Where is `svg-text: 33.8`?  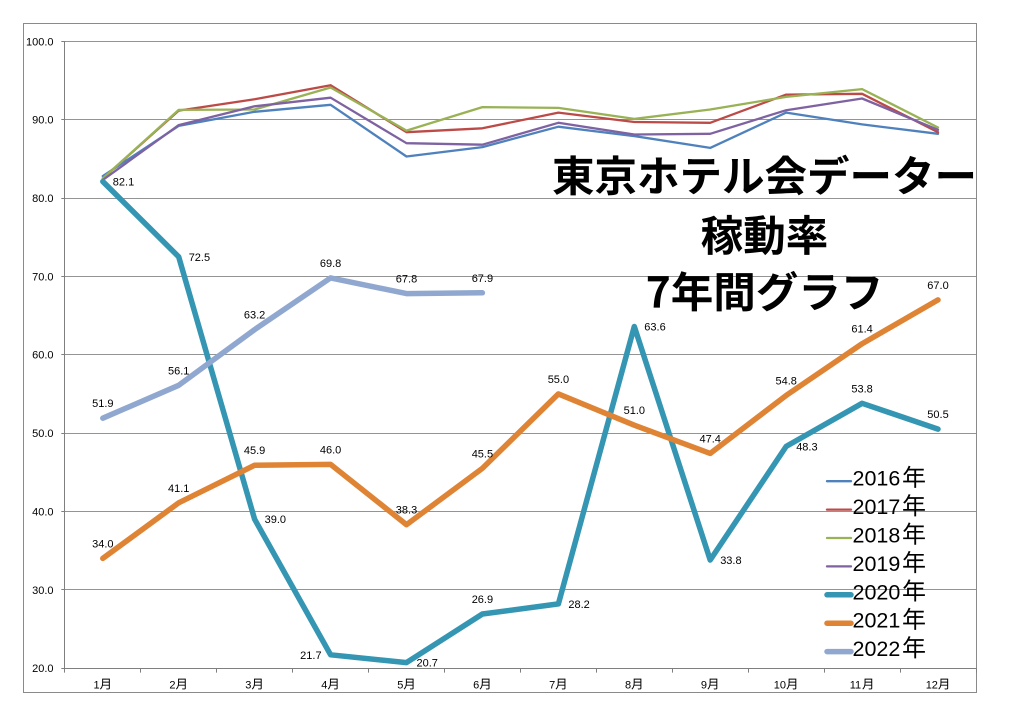 svg-text: 33.8 is located at coordinates (730, 561).